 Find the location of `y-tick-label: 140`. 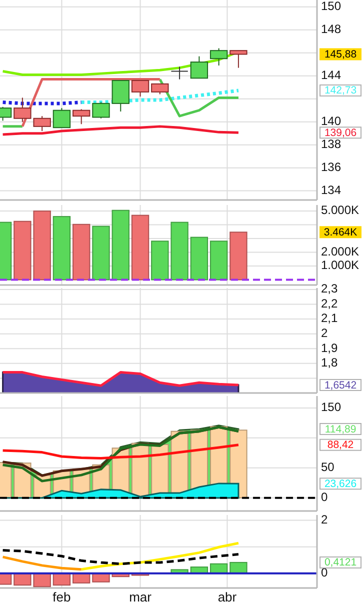

y-tick-label: 140 is located at coordinates (331, 121).